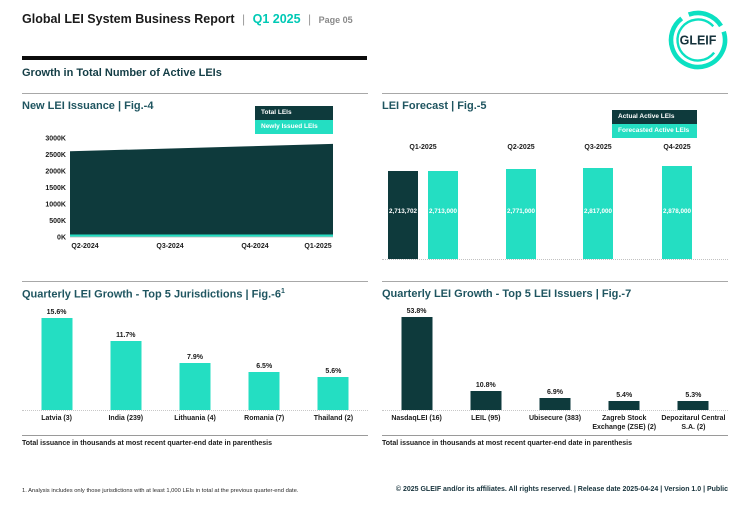 The width and height of the screenshot is (750, 508). I want to click on legend-item-forecasted-active-leis: Forecasted Active LEIs, so click(654, 131).